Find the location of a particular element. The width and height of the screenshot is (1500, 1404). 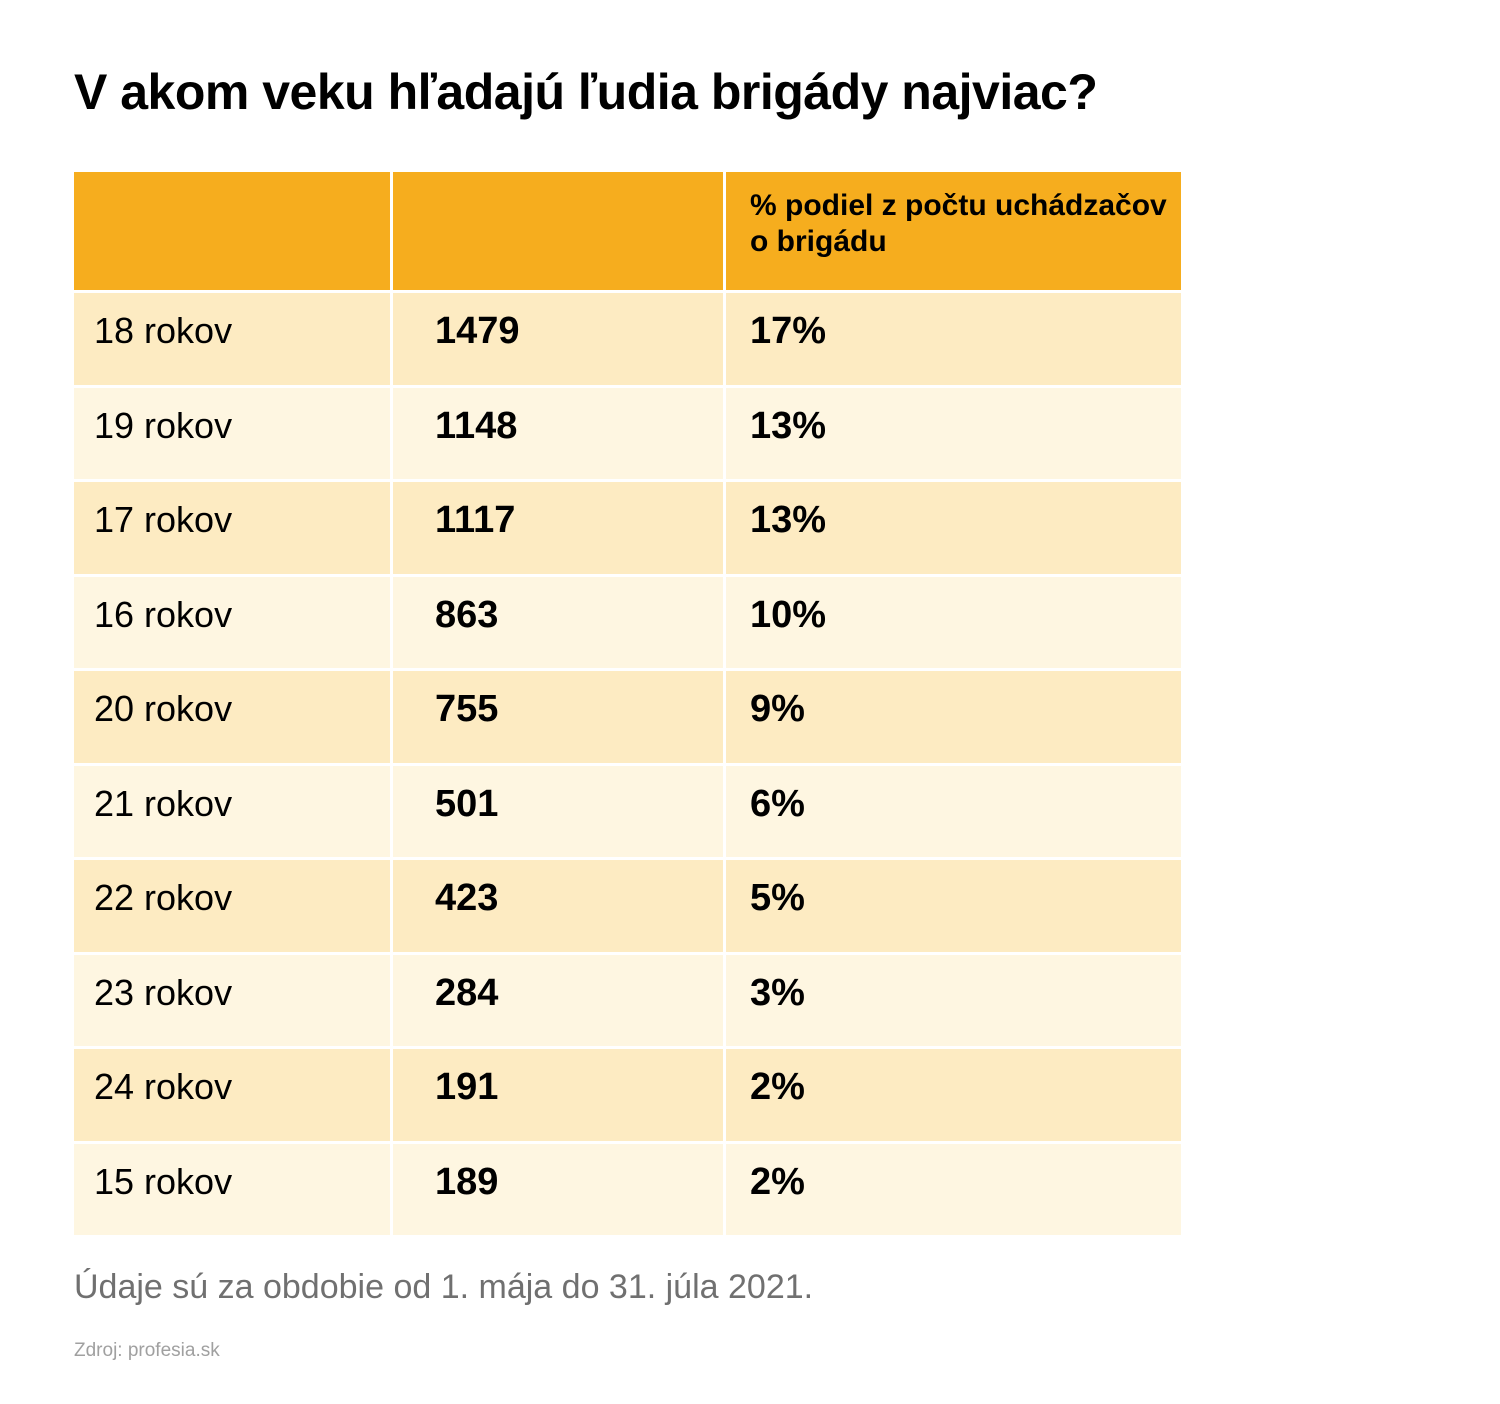

share-cell: 10% is located at coordinates (953, 622).